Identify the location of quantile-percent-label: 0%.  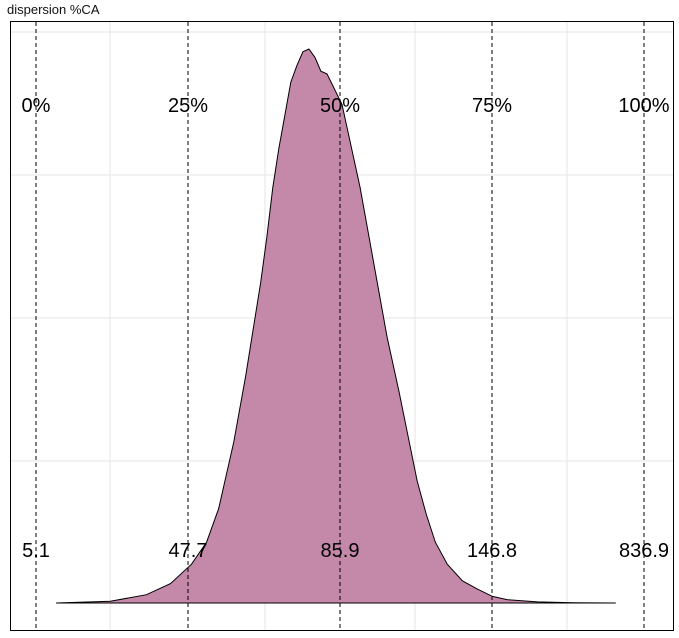
(36, 106).